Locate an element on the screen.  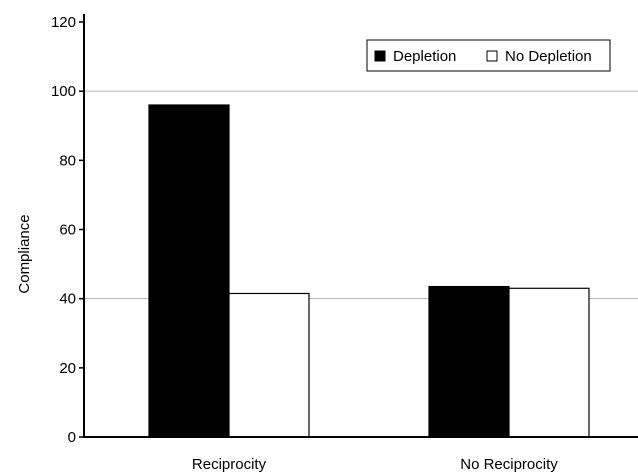
y-ticks: 0 20 40 60 80 100 120 is located at coordinates (67, 230).